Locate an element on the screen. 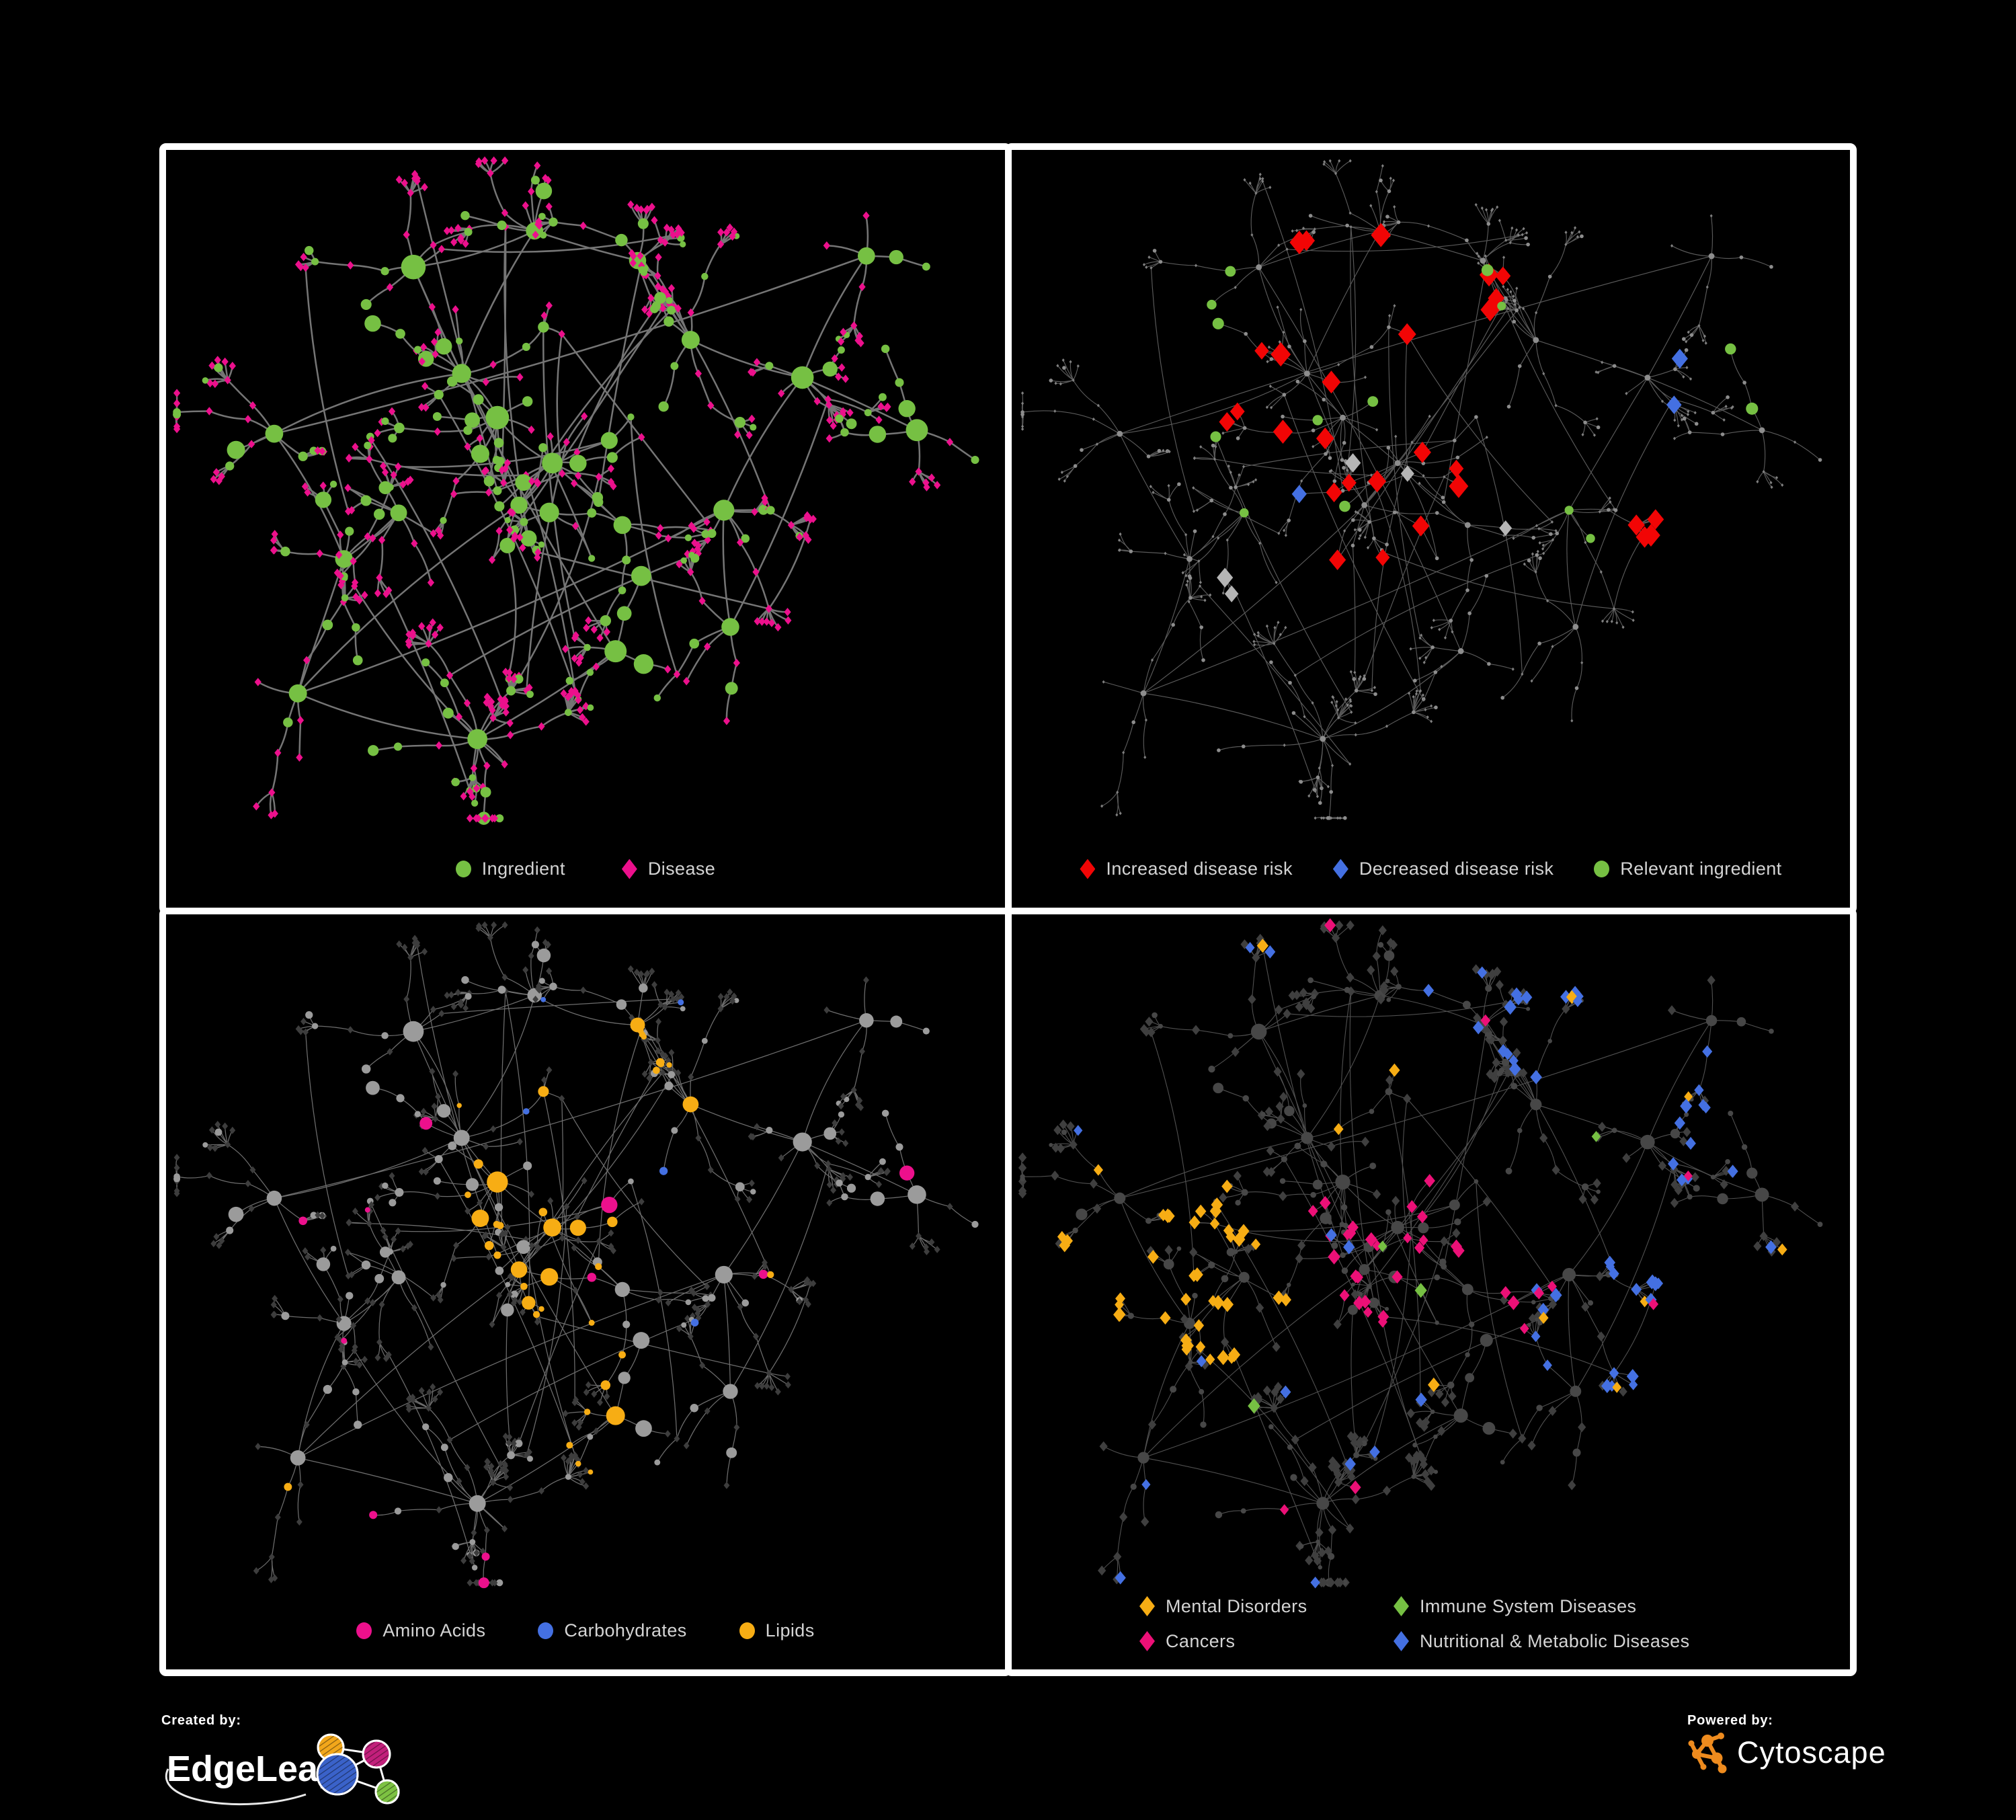 The image size is (2016, 1820). edgeleap-logo: EdgeLeap is located at coordinates (282, 1769).